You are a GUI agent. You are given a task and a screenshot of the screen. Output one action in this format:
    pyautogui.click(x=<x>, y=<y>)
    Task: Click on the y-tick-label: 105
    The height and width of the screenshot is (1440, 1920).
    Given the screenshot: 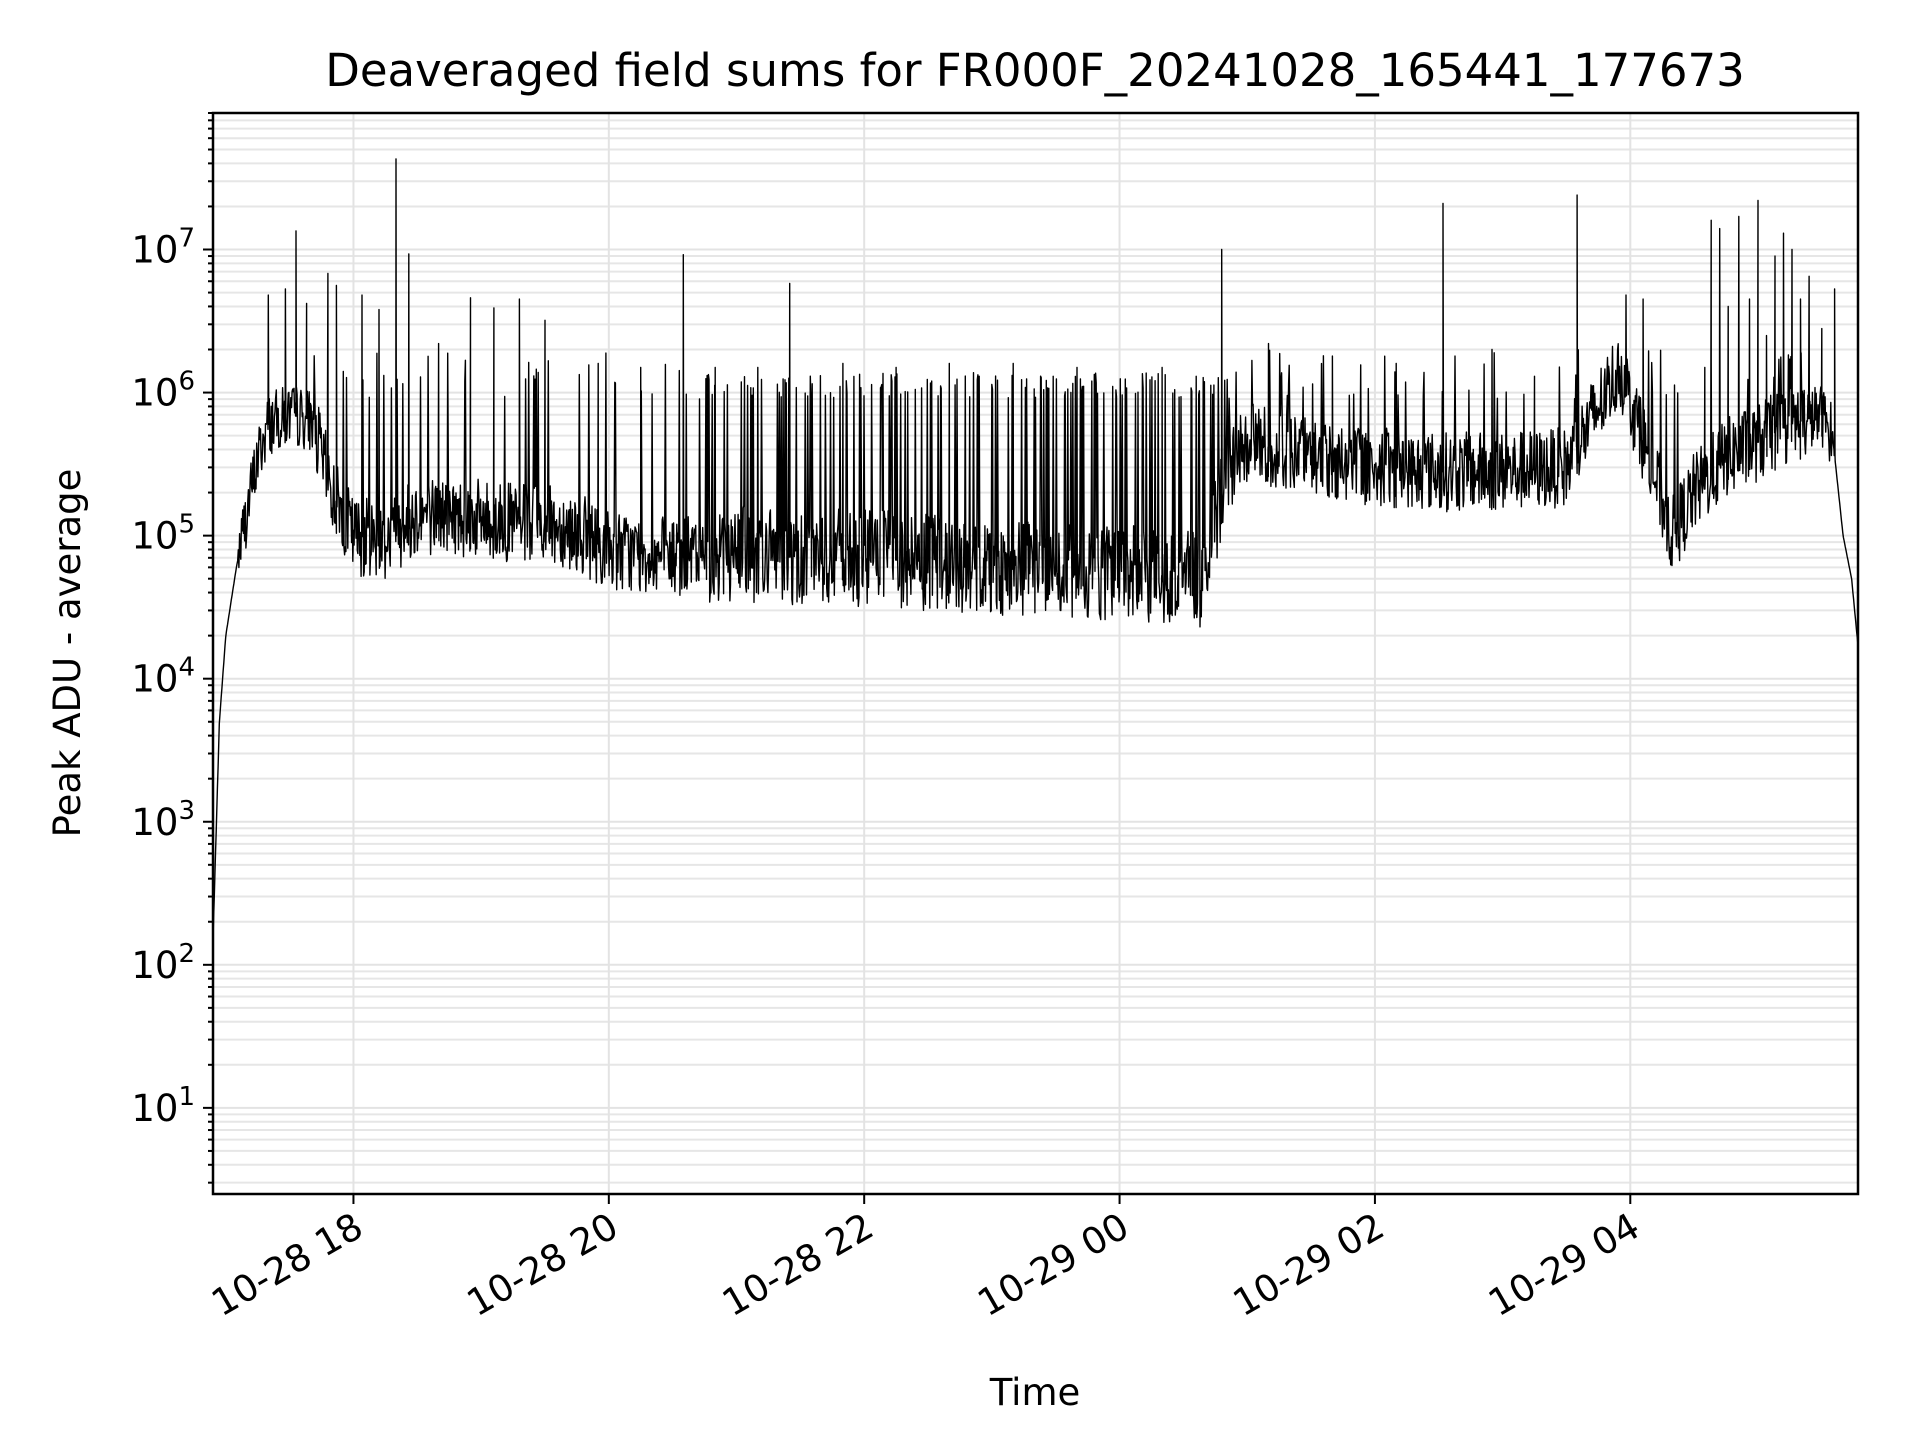 What is the action you would take?
    pyautogui.click(x=163, y=534)
    